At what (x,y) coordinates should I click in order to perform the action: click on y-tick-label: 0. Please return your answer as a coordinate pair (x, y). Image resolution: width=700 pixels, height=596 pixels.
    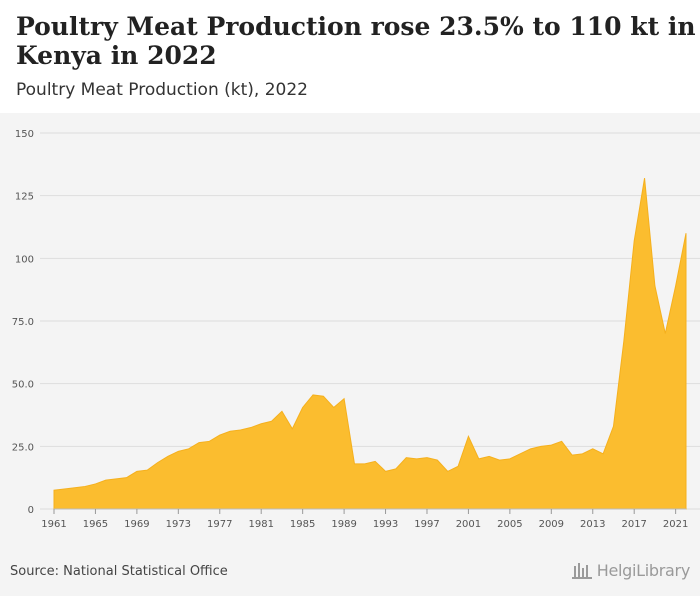
    Looking at the image, I should click on (31, 510).